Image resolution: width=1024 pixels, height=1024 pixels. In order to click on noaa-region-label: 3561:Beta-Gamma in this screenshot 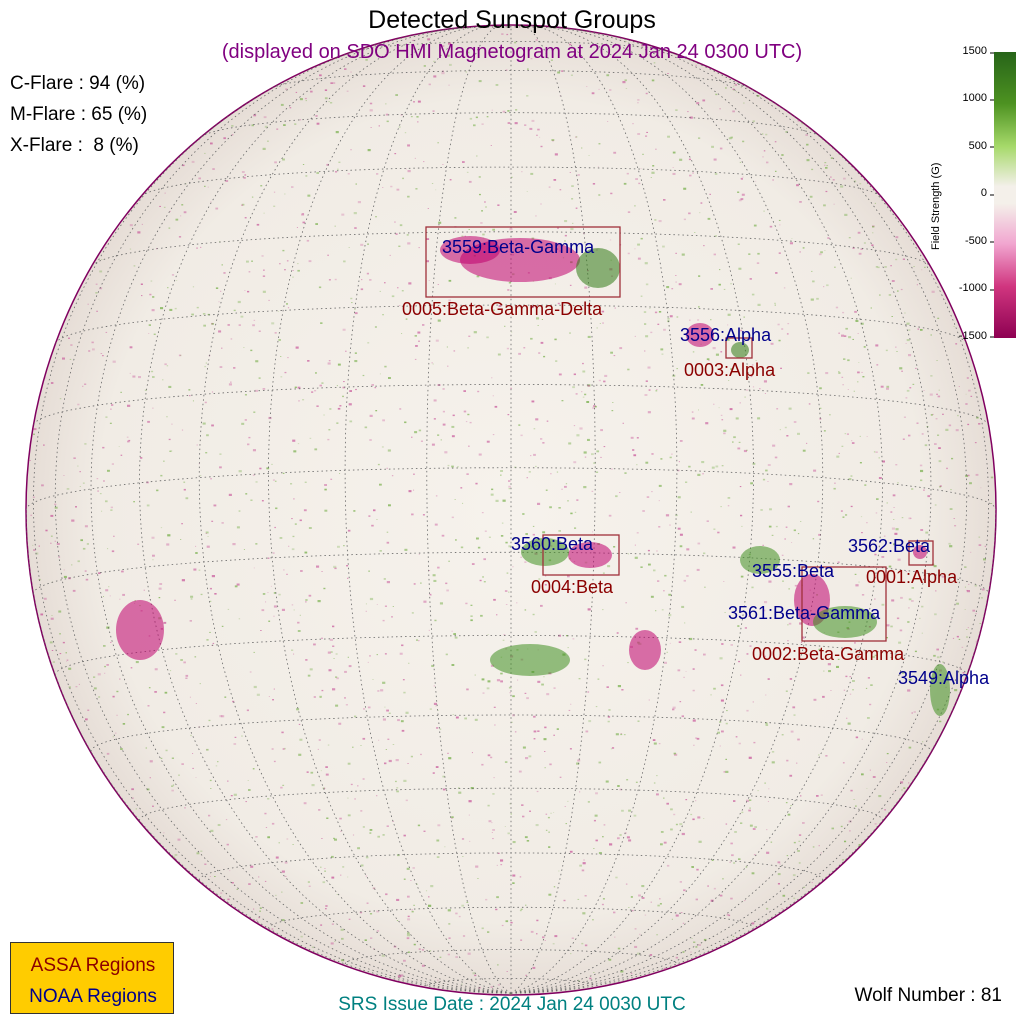, I will do `click(804, 613)`.